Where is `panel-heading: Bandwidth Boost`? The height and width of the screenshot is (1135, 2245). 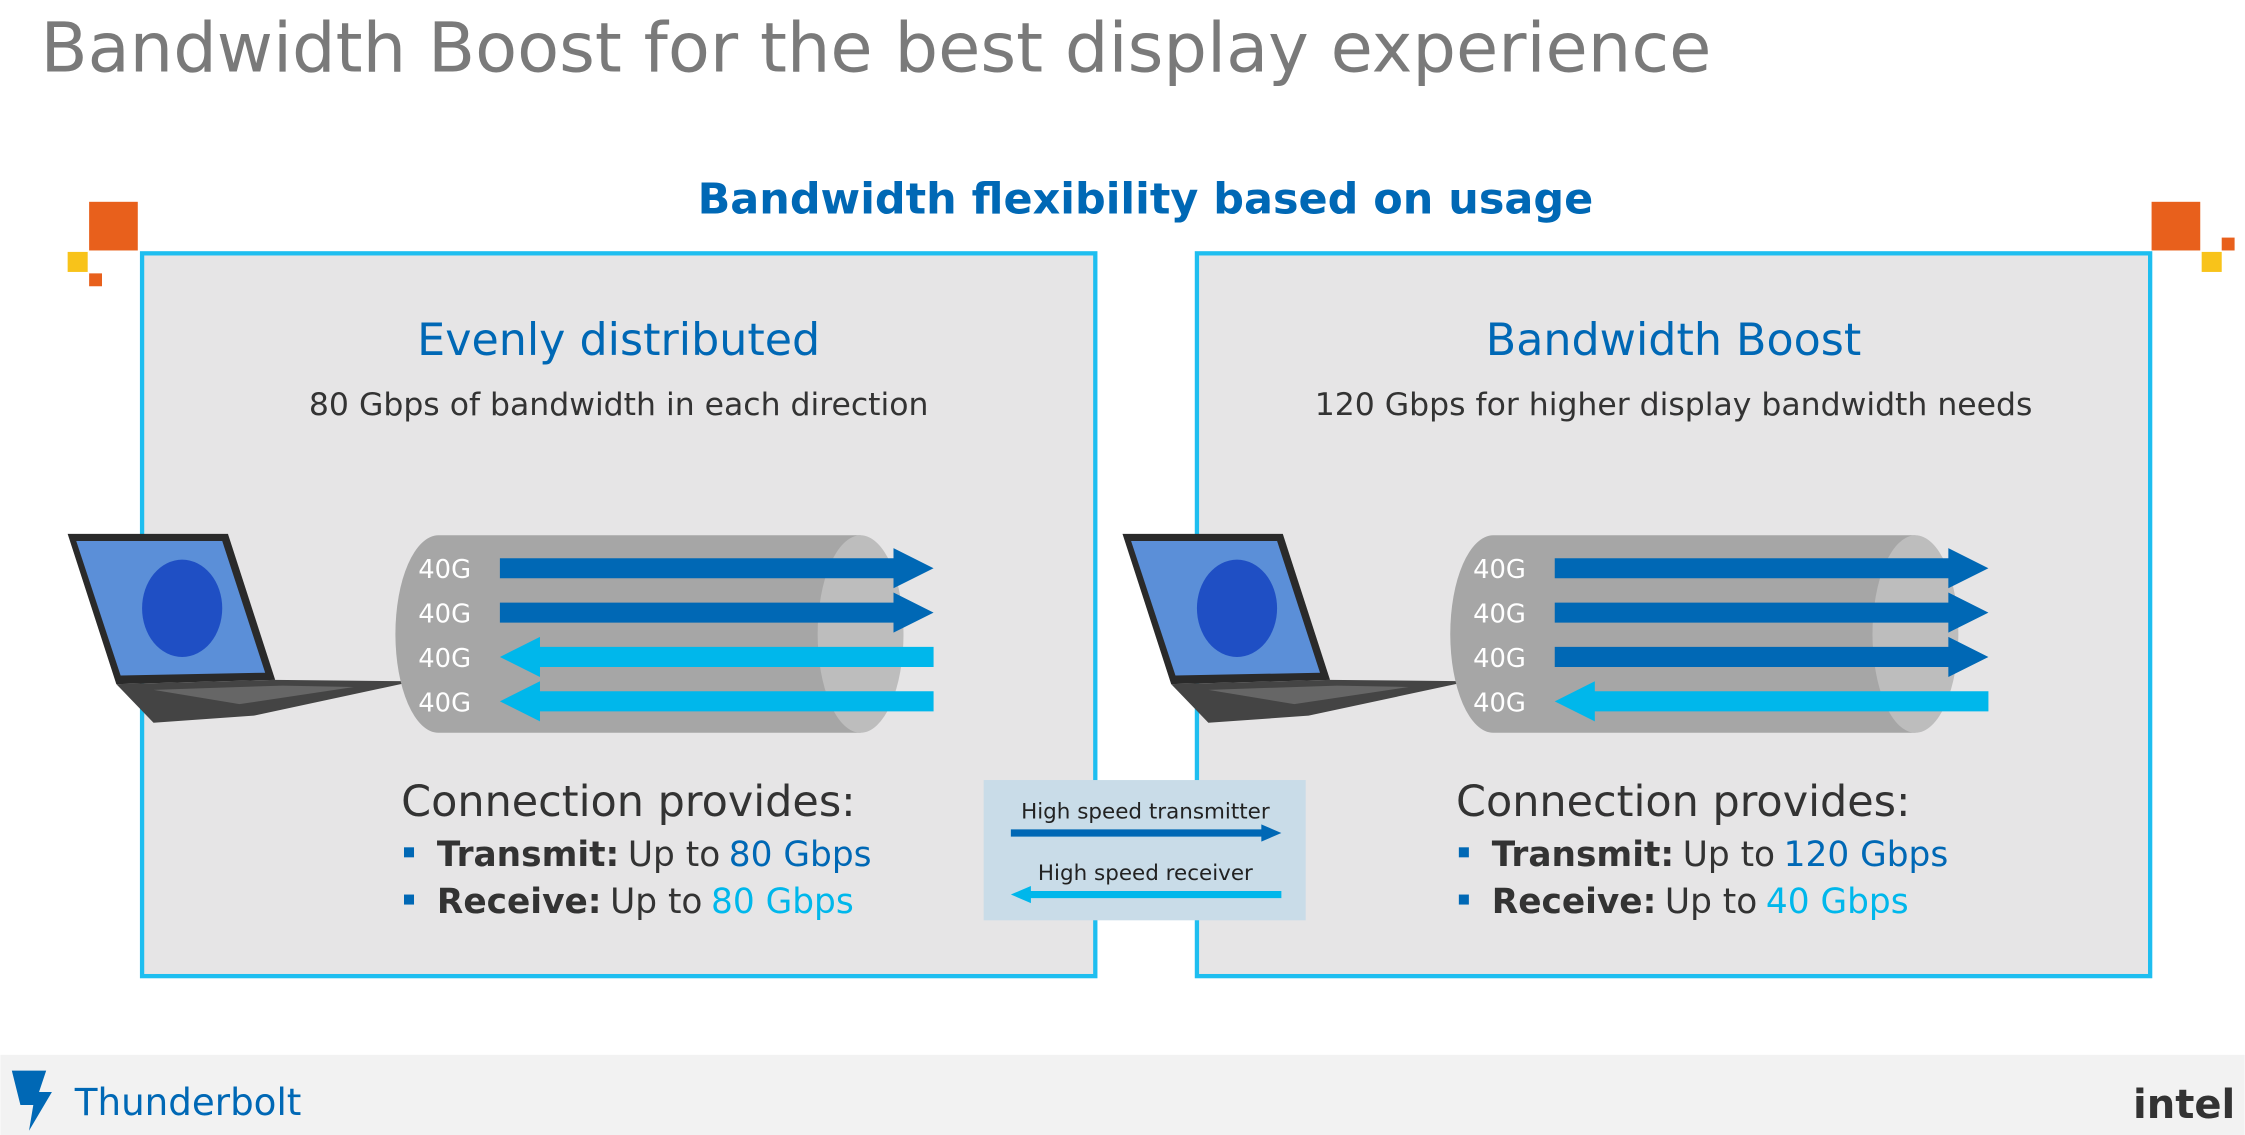
panel-heading: Bandwidth Boost is located at coordinates (1673, 340).